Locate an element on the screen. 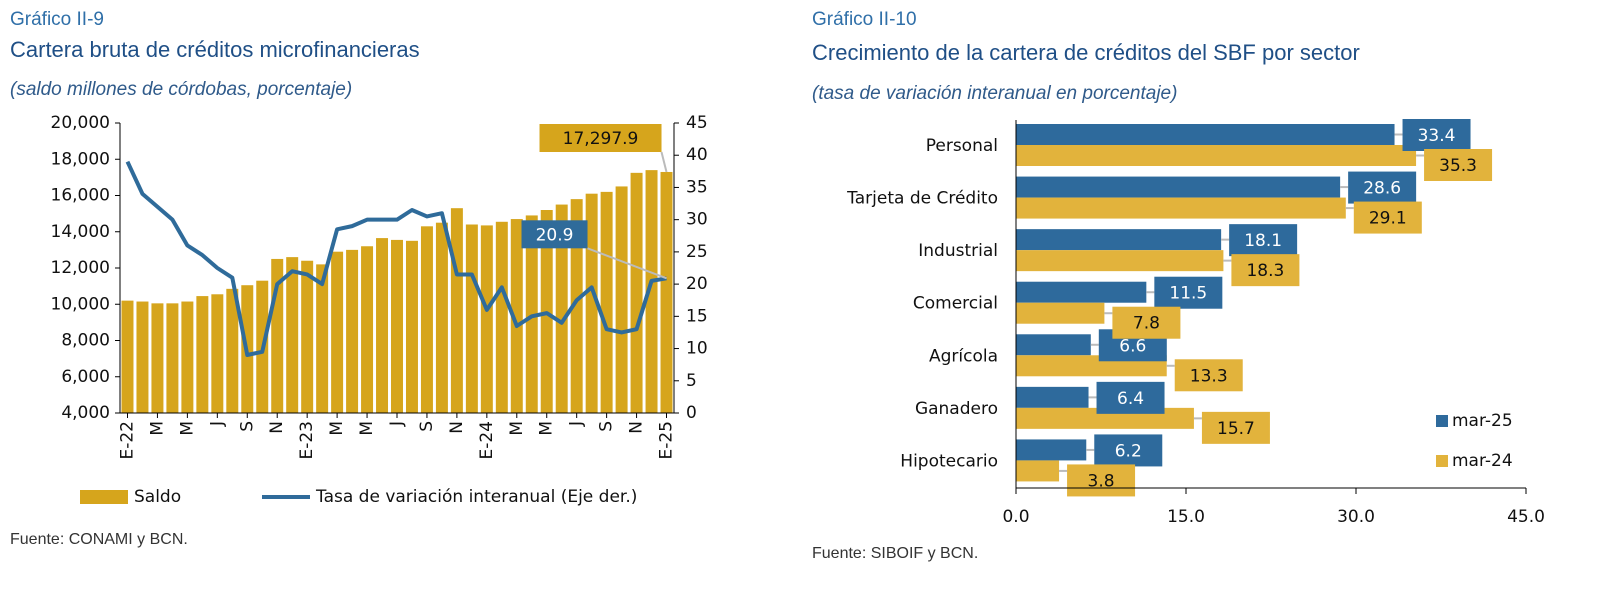 This screenshot has height=589, width=1612. data-label: 13.3 is located at coordinates (1209, 376).